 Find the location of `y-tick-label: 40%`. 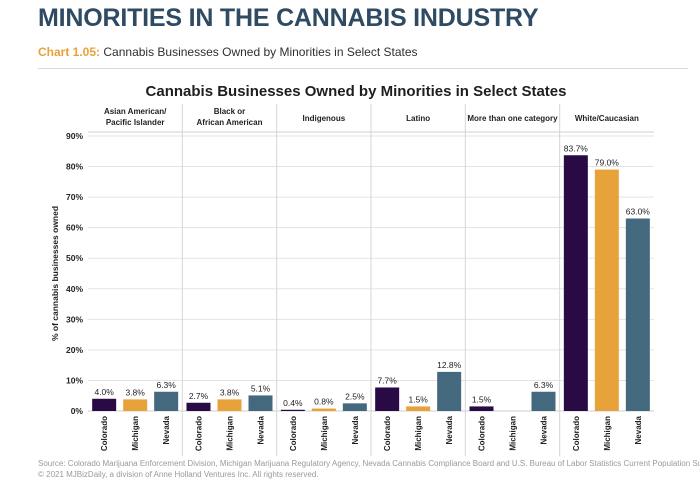

y-tick-label: 40% is located at coordinates (74, 289).